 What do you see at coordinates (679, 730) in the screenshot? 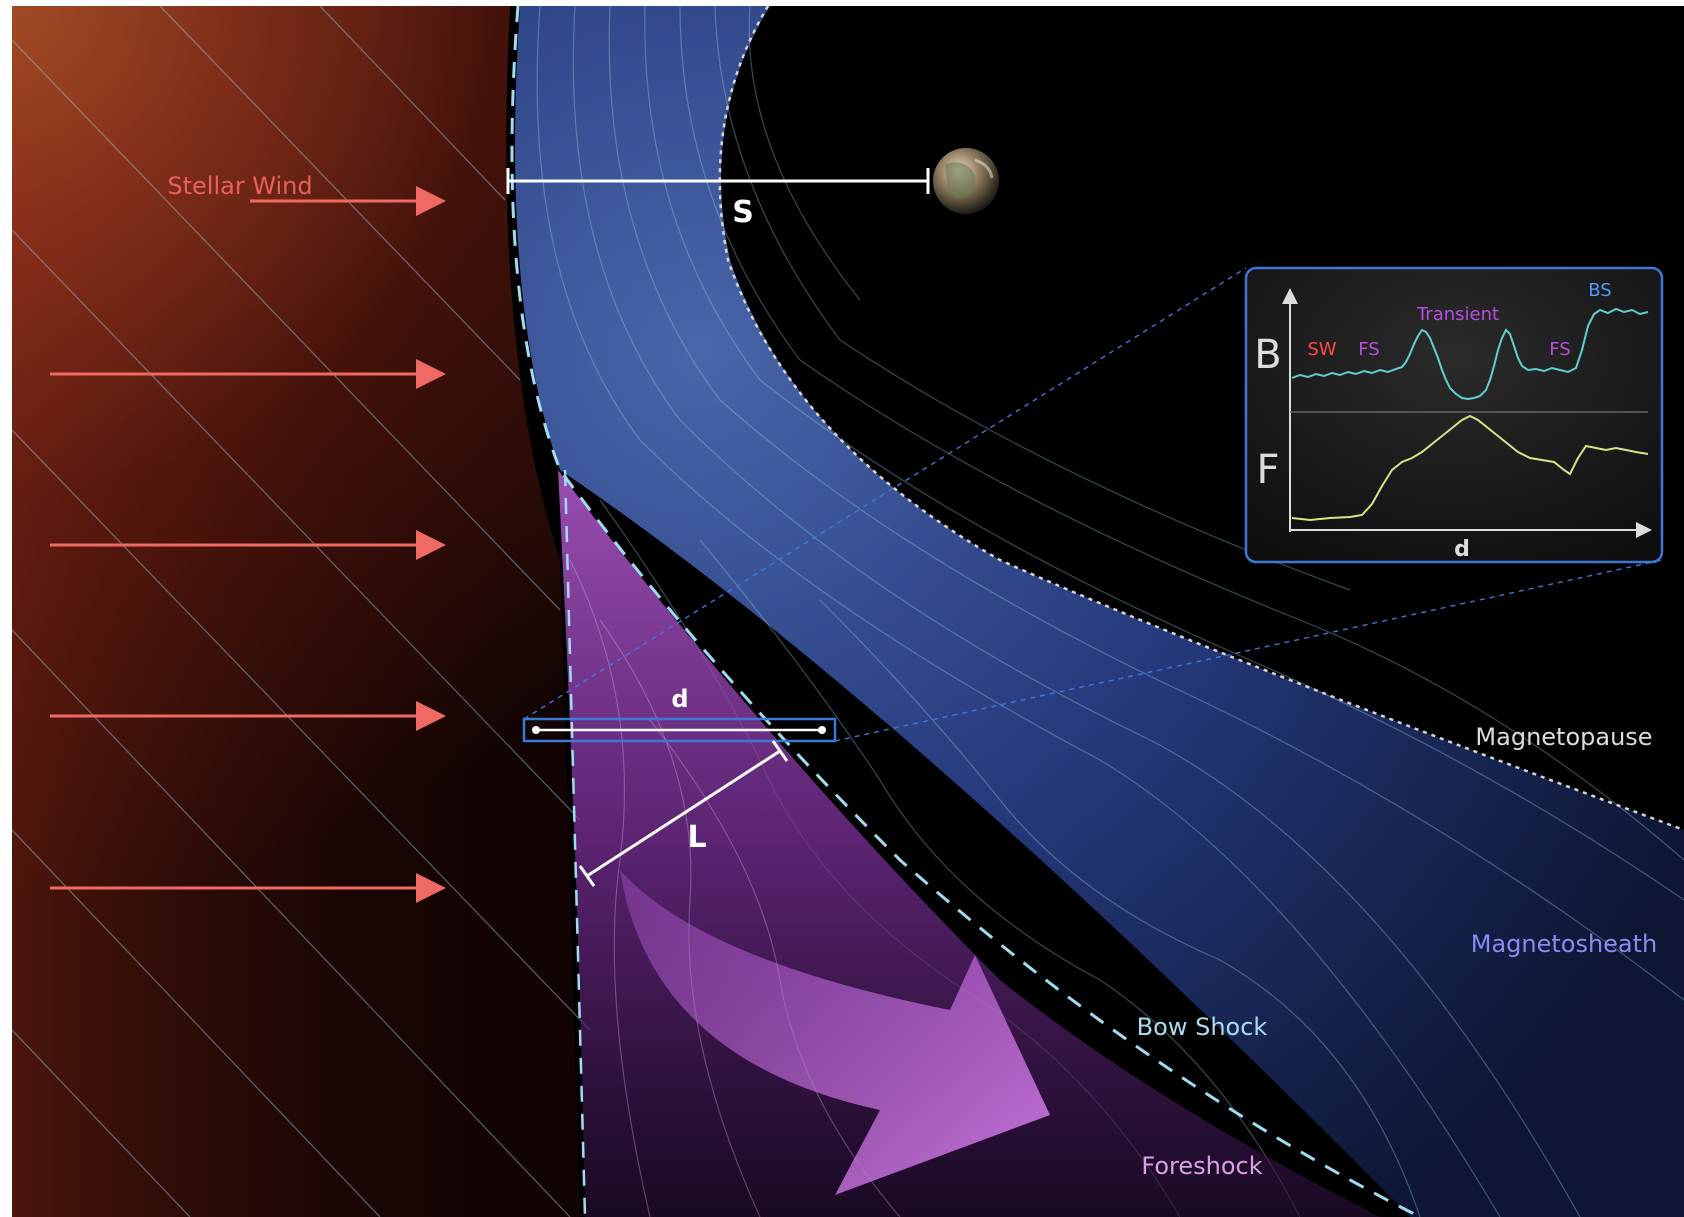
I see `sample-region-box` at bounding box center [679, 730].